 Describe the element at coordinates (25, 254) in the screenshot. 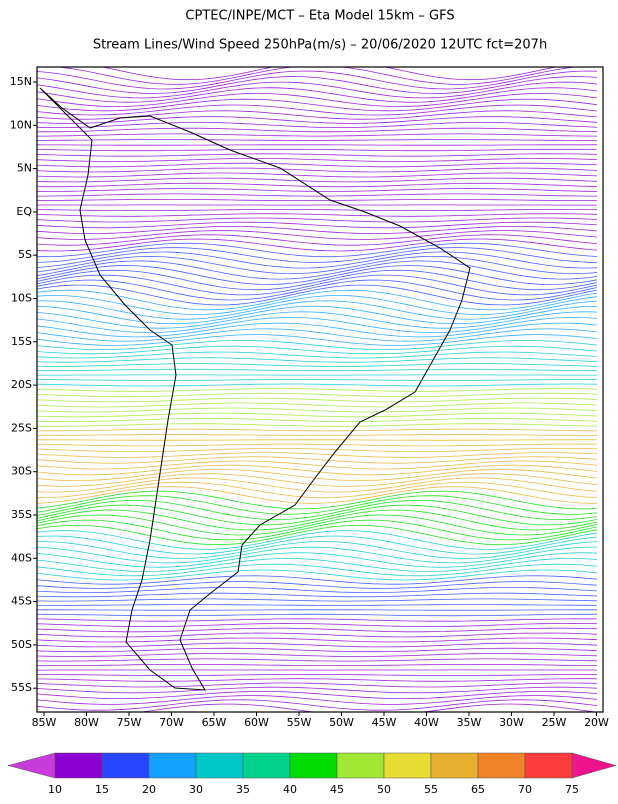

I see `lat-label: 5S` at that location.